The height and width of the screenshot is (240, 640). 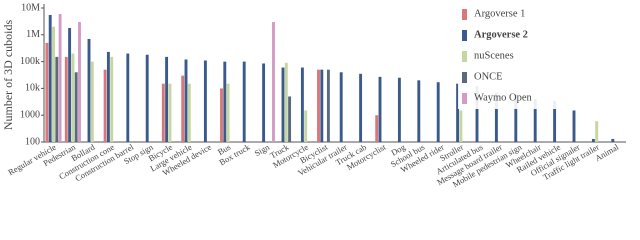 What do you see at coordinates (30, 114) in the screenshot?
I see `y-tick-label: 1000` at bounding box center [30, 114].